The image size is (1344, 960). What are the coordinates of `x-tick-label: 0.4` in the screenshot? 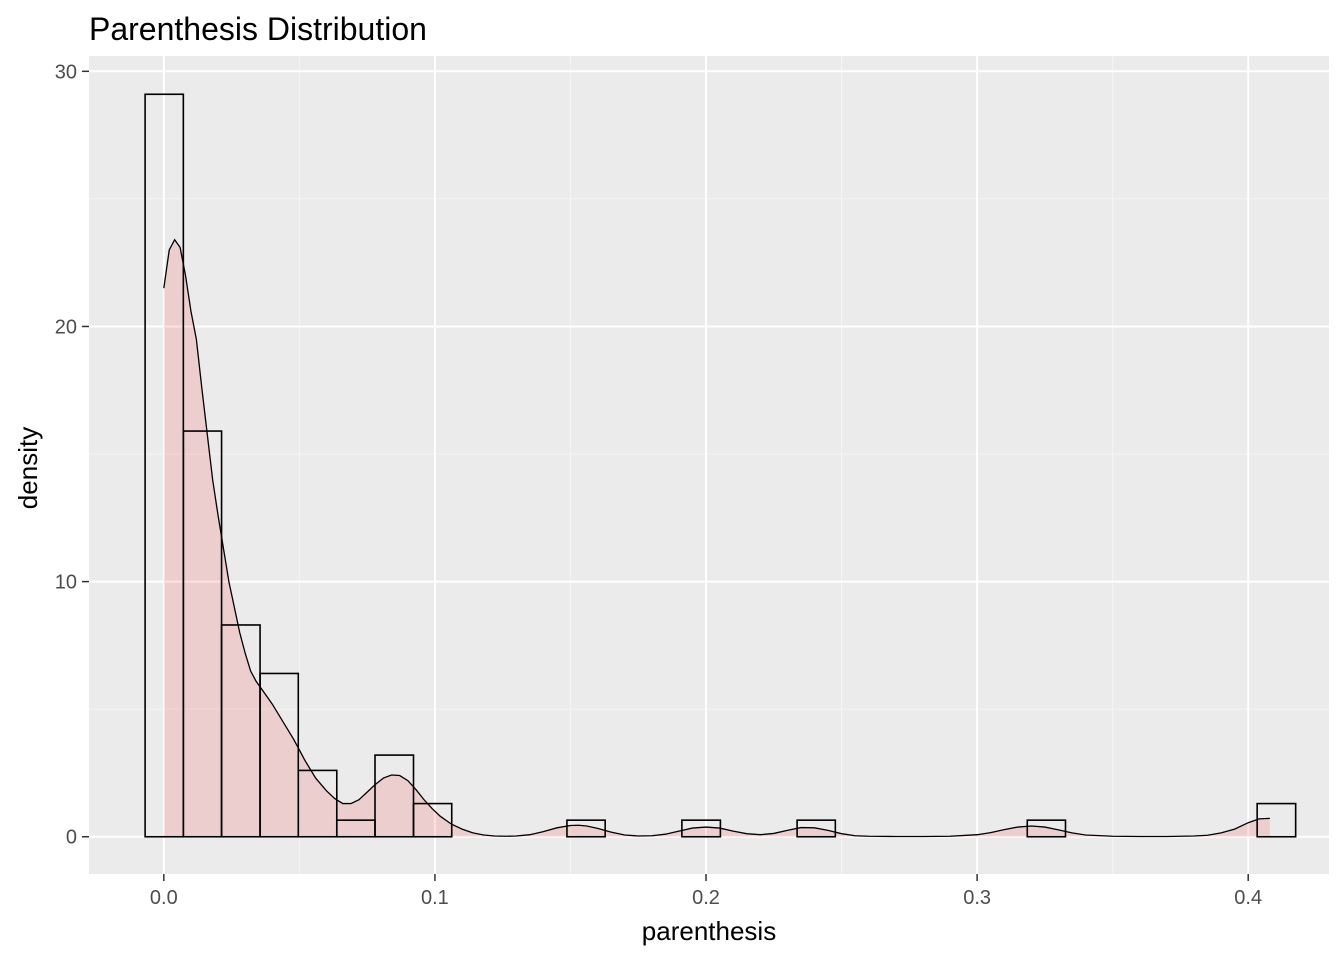 It's located at (1248, 898).